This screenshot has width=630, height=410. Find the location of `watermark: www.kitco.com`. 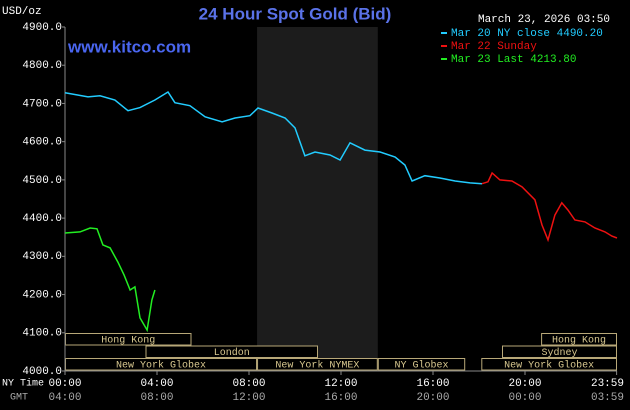

watermark: www.kitco.com is located at coordinates (129, 46).